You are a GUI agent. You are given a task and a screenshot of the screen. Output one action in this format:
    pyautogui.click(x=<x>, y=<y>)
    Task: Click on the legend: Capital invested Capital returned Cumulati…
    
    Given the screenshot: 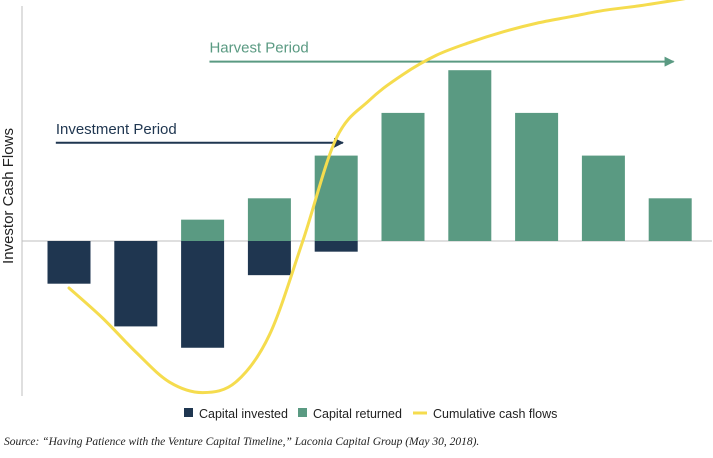 What is the action you would take?
    pyautogui.click(x=370, y=414)
    